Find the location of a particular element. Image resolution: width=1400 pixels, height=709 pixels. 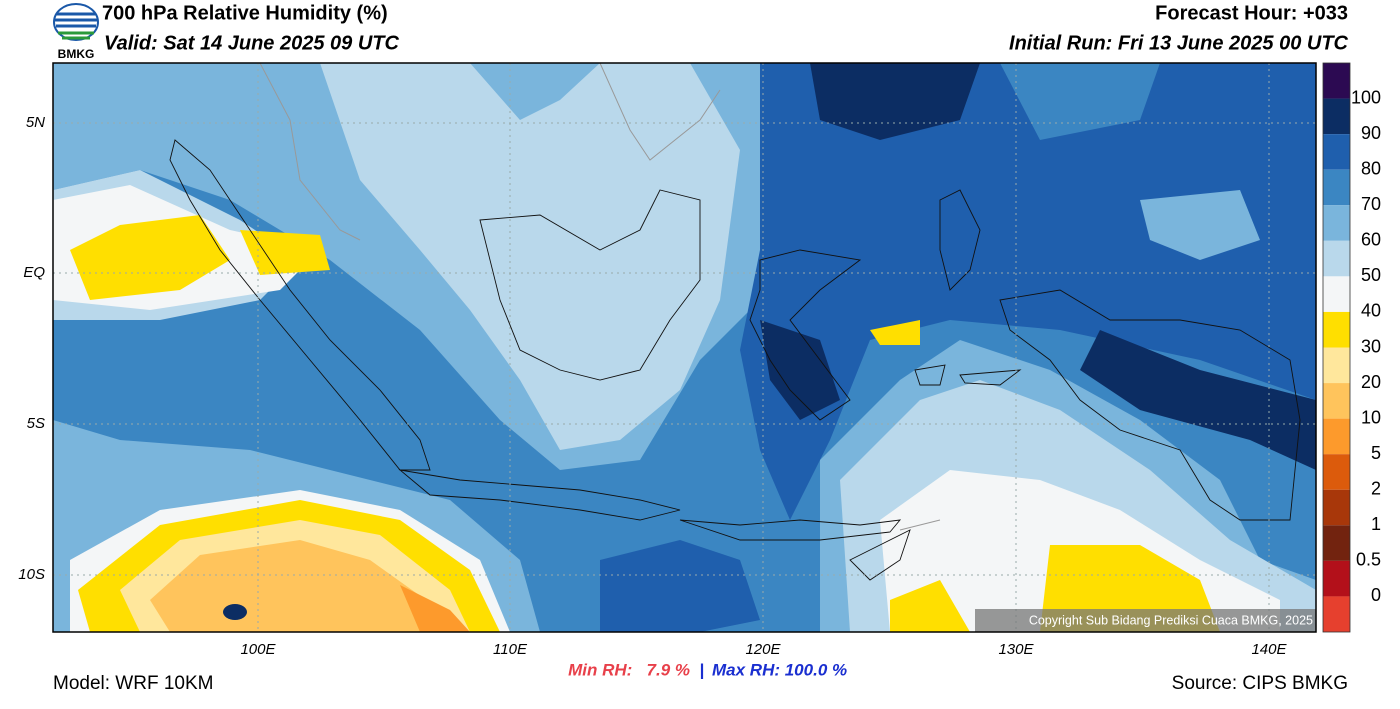

min-rh: Min RH: 7.9 % is located at coordinates (629, 669).